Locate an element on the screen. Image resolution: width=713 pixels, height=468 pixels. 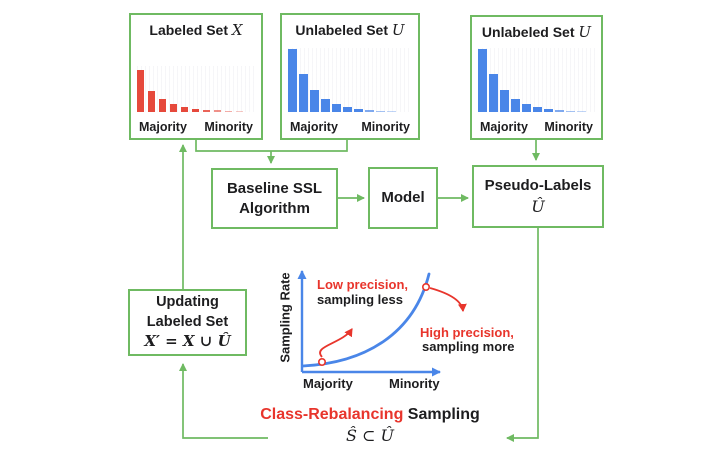
sampling-rate-axis-label: Sampling Rate is located at coordinates (285, 317).